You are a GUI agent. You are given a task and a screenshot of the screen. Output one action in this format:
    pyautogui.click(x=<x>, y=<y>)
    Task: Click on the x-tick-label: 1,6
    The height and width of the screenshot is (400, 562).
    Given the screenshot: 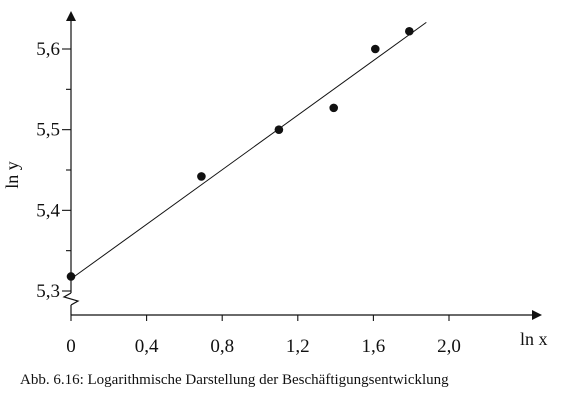 What is the action you would take?
    pyautogui.click(x=374, y=346)
    